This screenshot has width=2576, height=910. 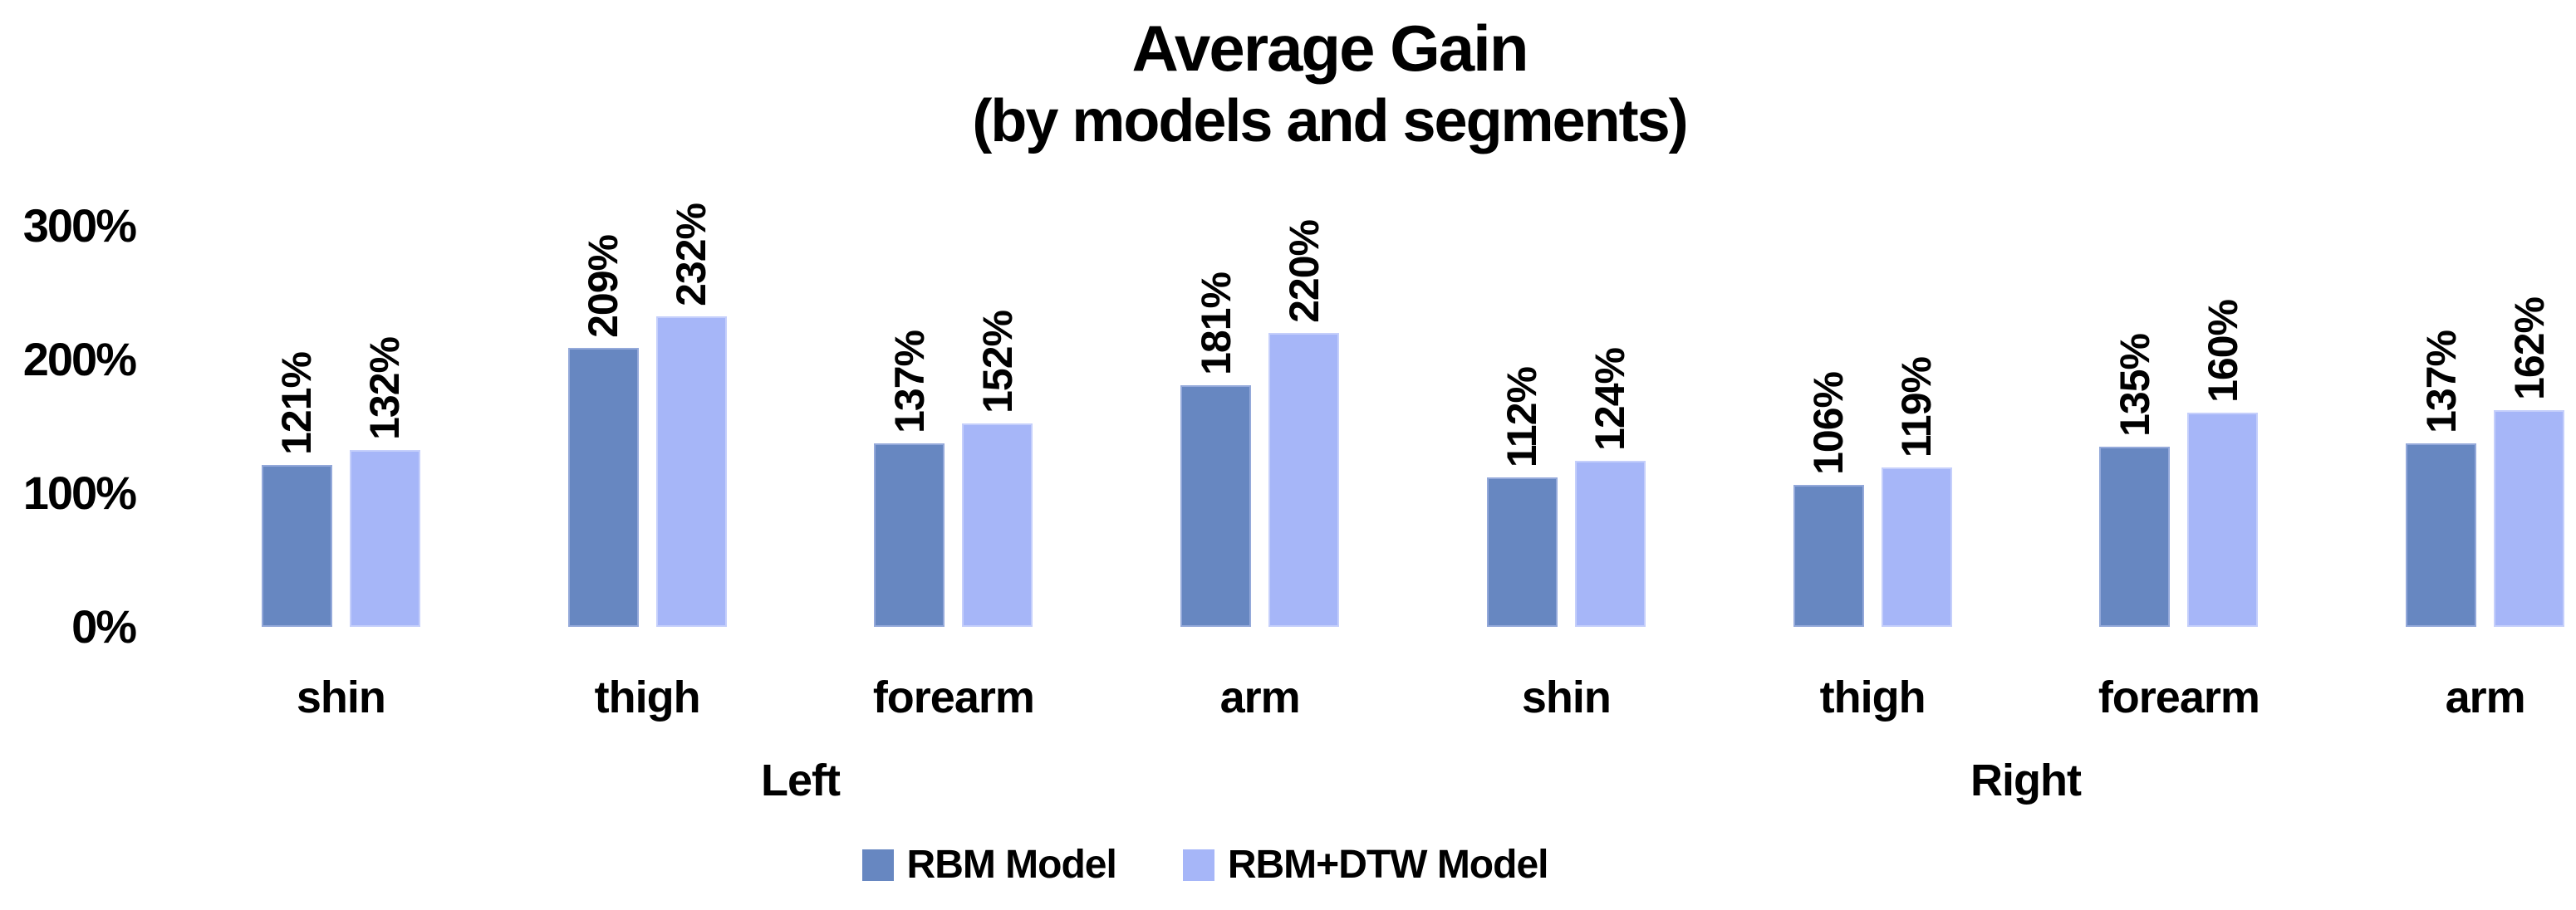 What do you see at coordinates (1828, 423) in the screenshot?
I see `bar-value-label: 106%` at bounding box center [1828, 423].